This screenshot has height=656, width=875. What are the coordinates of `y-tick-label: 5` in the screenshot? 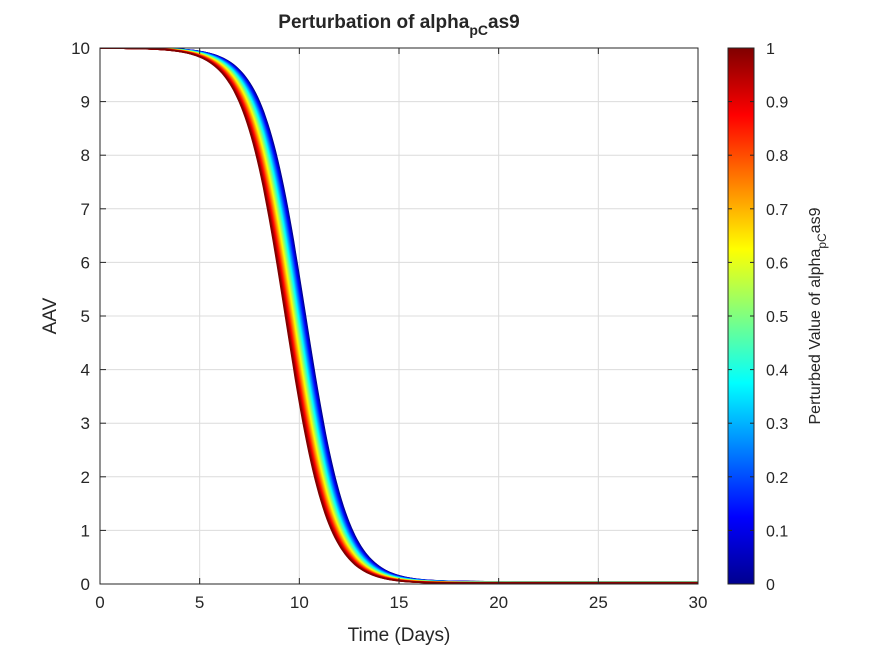 It's located at (85, 316).